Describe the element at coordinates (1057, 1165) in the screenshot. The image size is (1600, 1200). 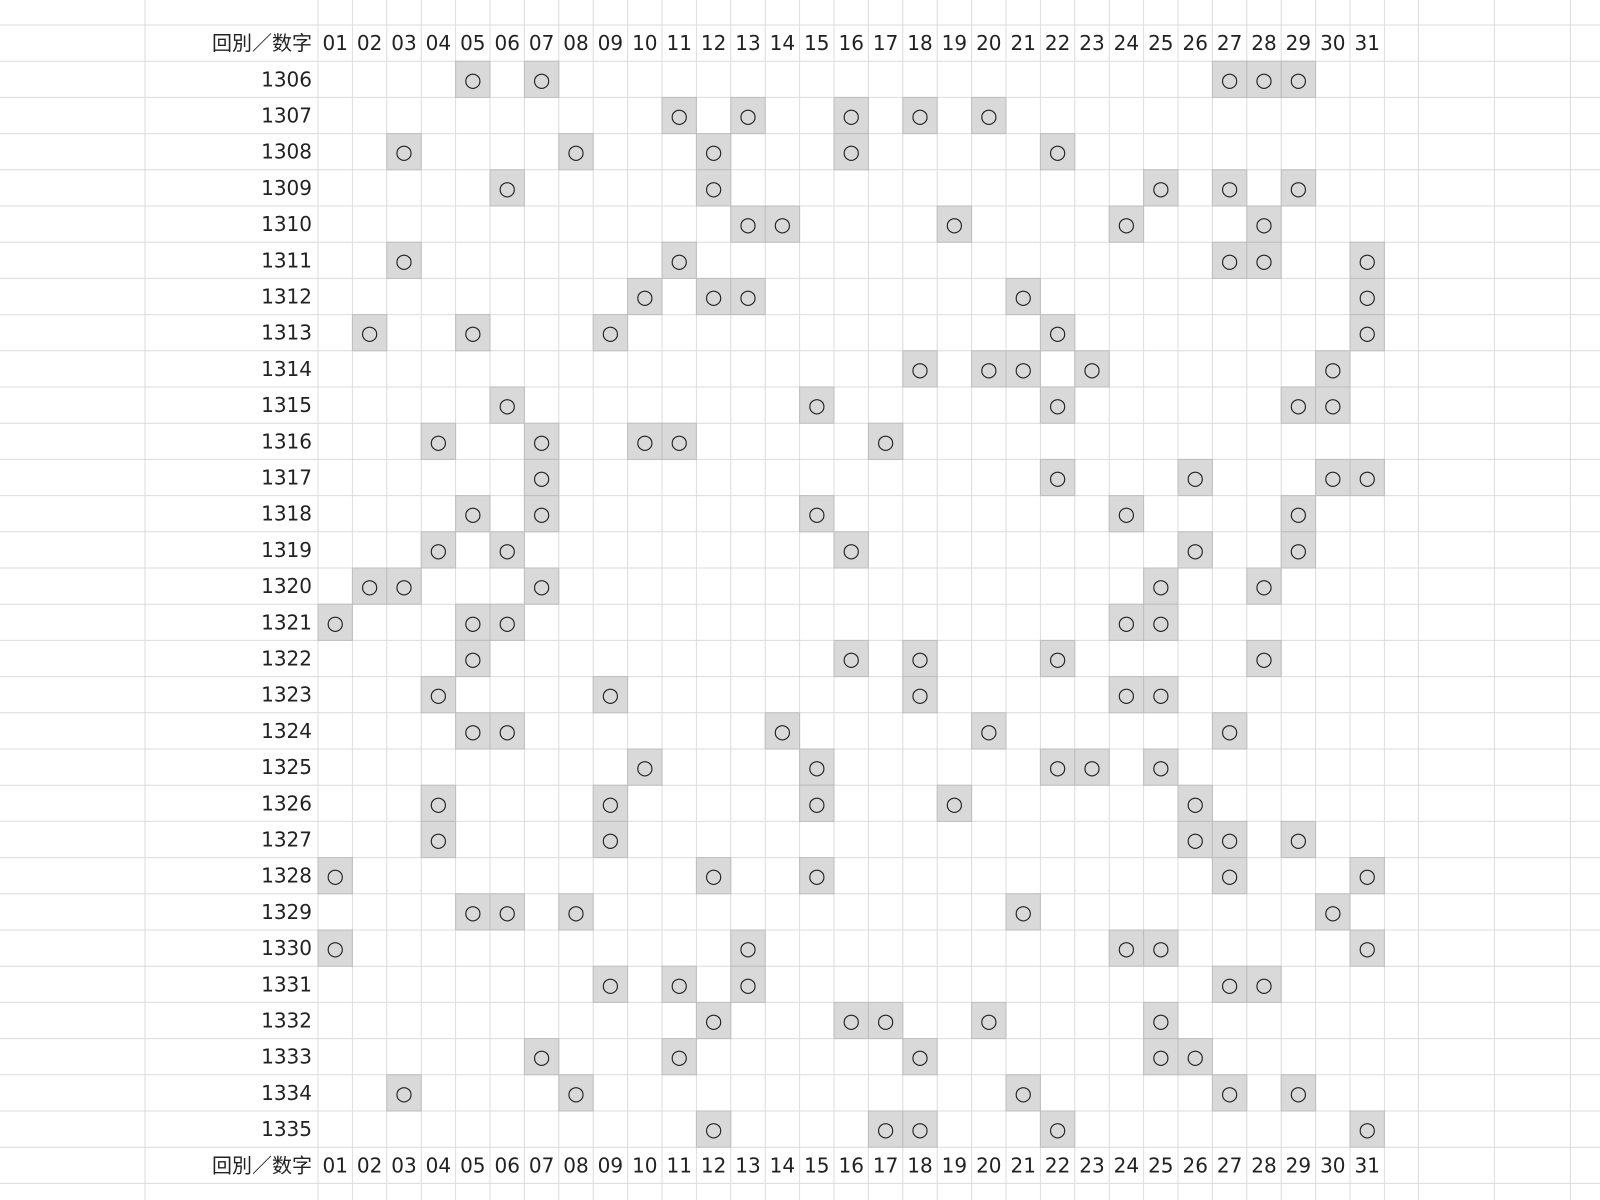
I see `footer-number: 22` at that location.